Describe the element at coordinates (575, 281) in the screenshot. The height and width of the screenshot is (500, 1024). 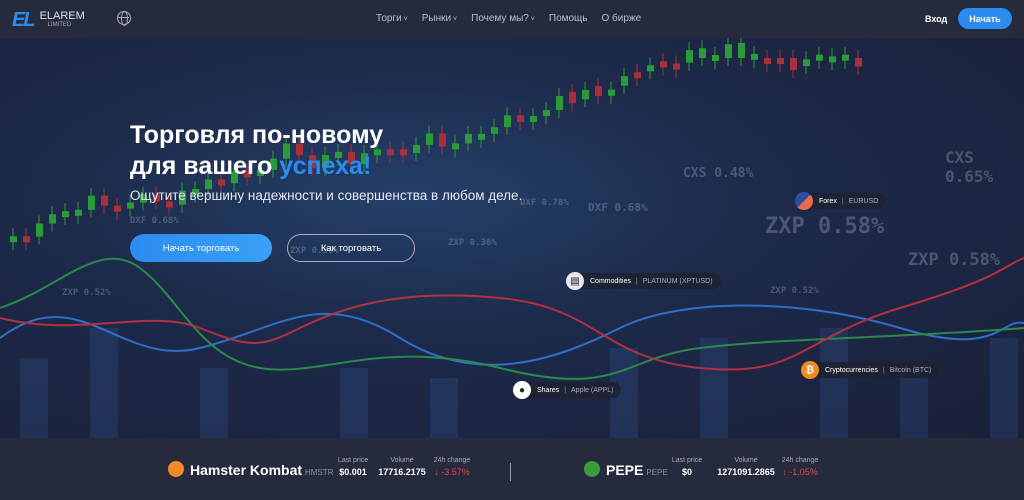
I see `platinum-icon: ▤` at that location.